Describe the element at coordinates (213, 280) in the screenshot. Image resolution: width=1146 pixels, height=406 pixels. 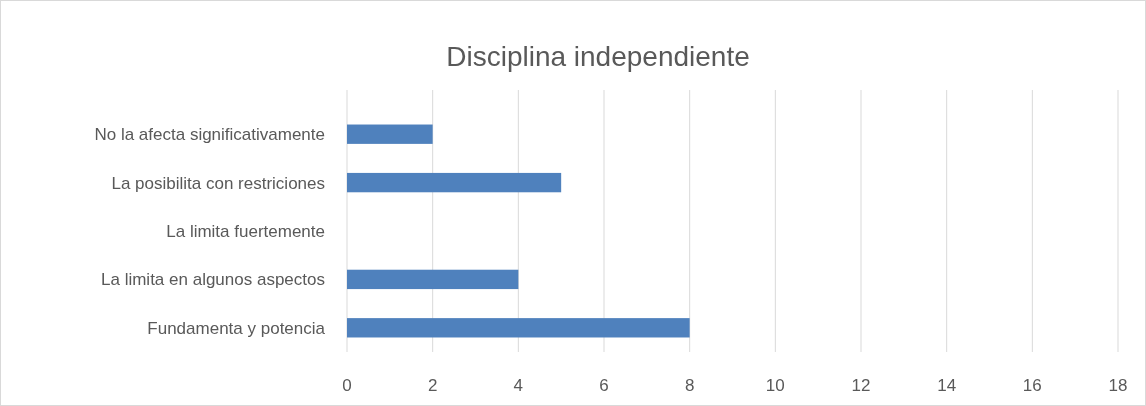
I see `y-tick-label: La limita en algunos aspectos` at that location.